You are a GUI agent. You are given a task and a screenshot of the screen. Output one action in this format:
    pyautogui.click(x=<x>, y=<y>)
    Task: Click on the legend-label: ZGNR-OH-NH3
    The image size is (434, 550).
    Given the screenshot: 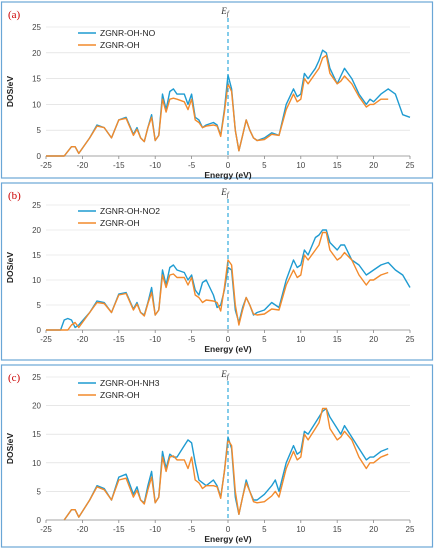 What is the action you would take?
    pyautogui.click(x=130, y=383)
    